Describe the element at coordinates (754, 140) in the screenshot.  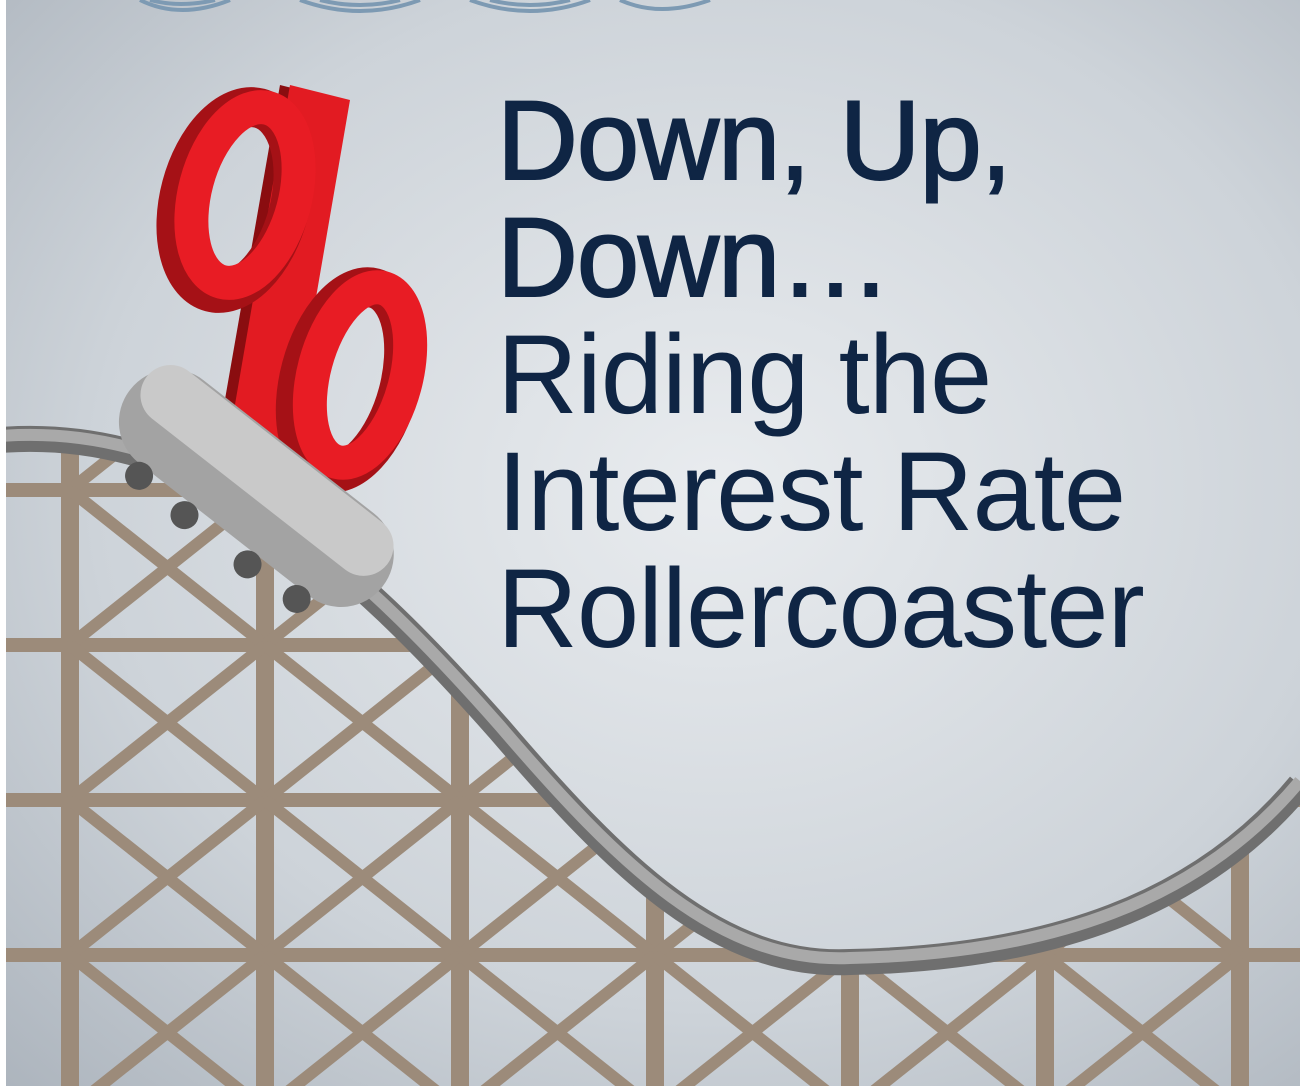
I see `headline-line: Down, Up,` at that location.